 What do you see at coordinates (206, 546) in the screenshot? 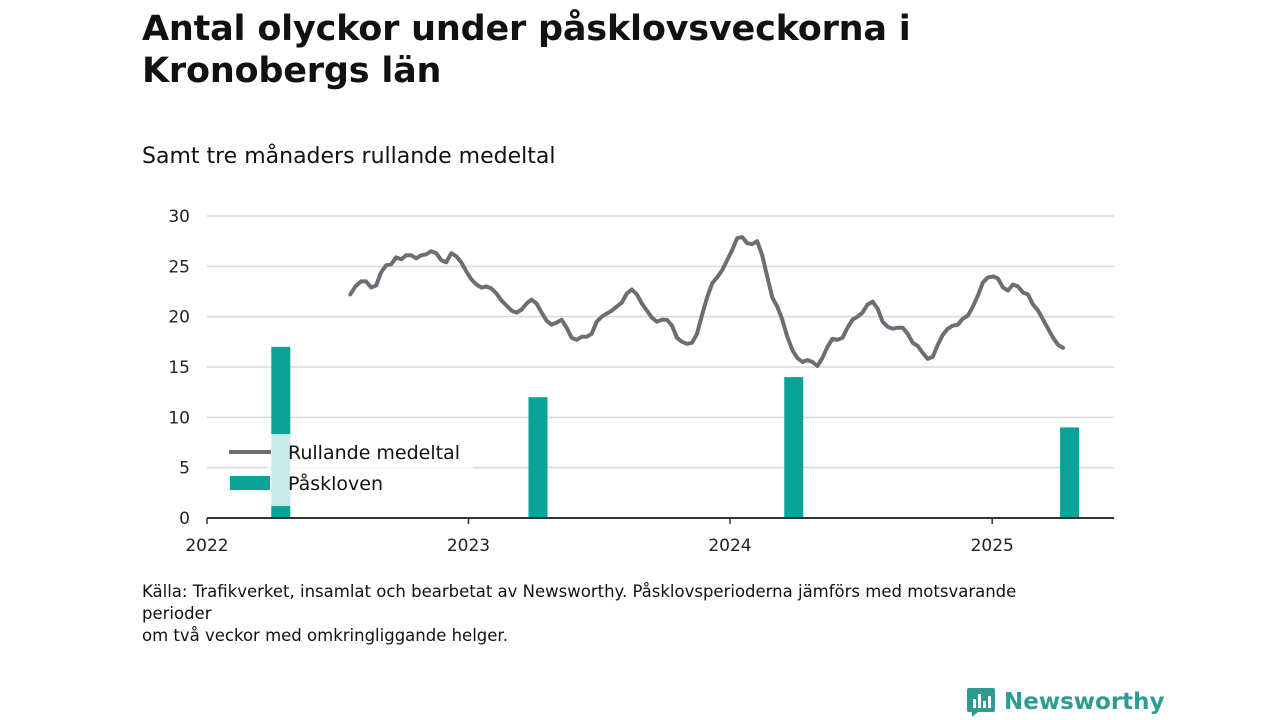
I see `x-tick-label: 2022` at bounding box center [206, 546].